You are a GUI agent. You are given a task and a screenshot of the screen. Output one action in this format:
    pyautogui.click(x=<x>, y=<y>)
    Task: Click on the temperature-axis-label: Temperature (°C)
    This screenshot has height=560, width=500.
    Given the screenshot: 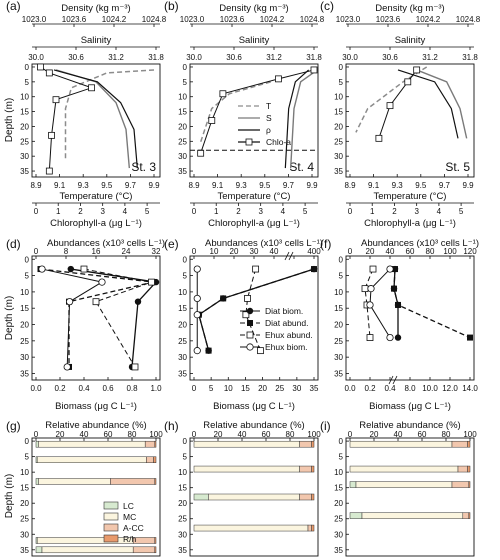 What is the action you would take?
    pyautogui.click(x=96, y=196)
    